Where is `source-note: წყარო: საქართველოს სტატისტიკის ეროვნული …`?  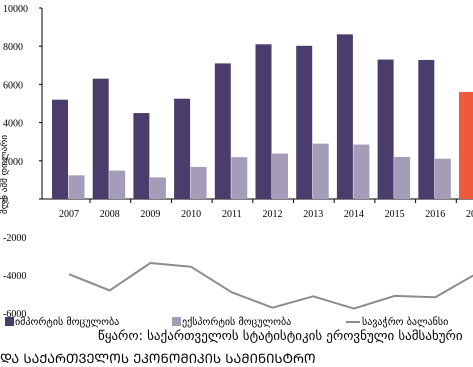 source-note: წყარო: საქართველოს სტატისტიკის ეროვნული … is located at coordinates (280, 336).